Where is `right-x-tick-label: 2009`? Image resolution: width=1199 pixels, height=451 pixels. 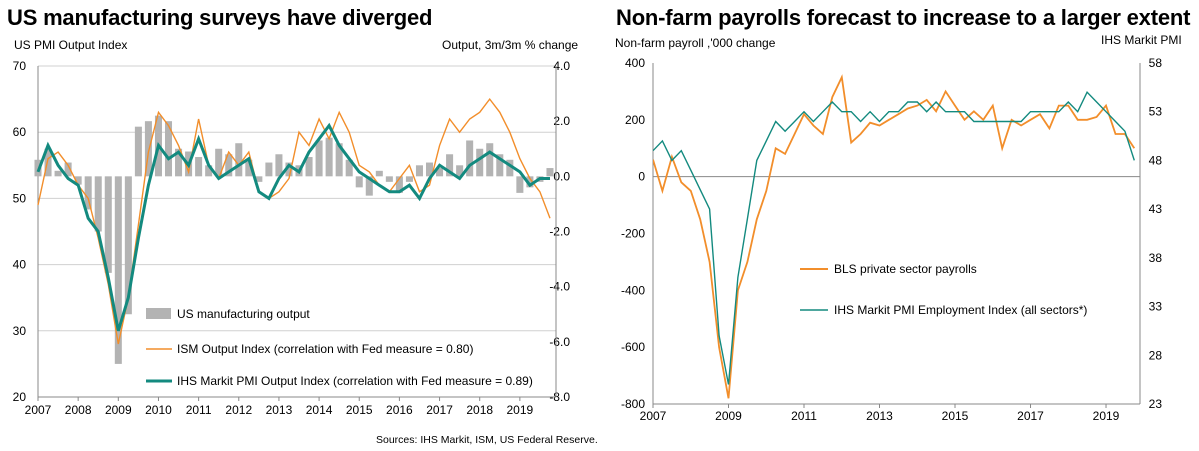 right-x-tick-label: 2009 is located at coordinates (728, 416).